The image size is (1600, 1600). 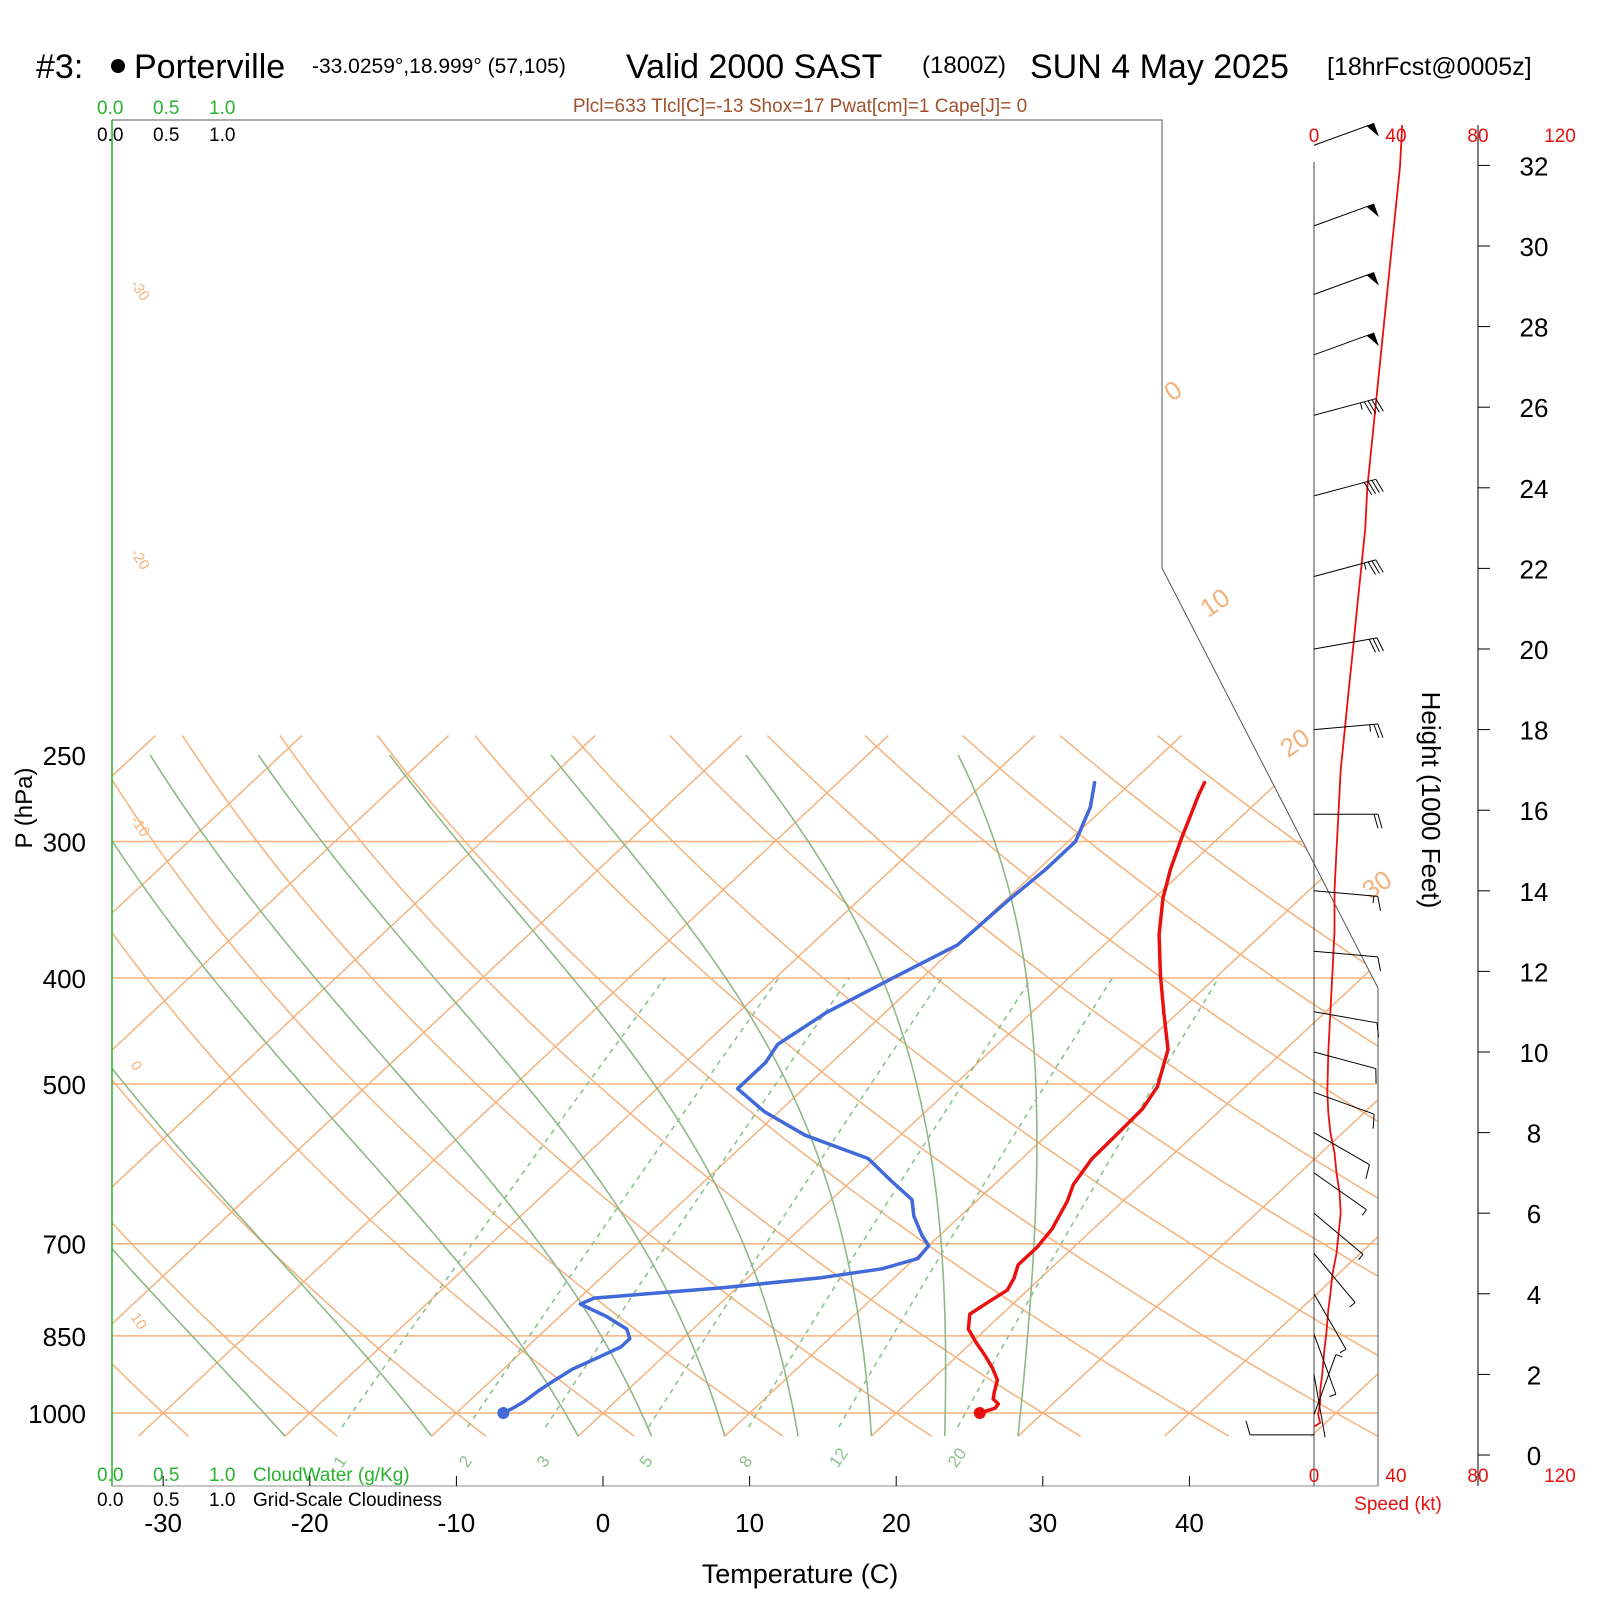 What do you see at coordinates (1086, 1097) in the screenshot?
I see `temperature-profile` at bounding box center [1086, 1097].